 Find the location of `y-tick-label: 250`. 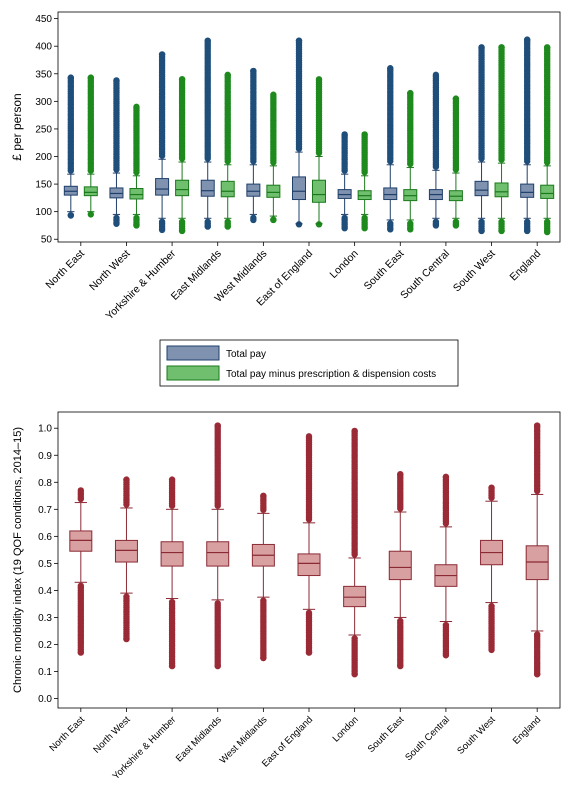

y-tick-label: 250 is located at coordinates (43, 129).